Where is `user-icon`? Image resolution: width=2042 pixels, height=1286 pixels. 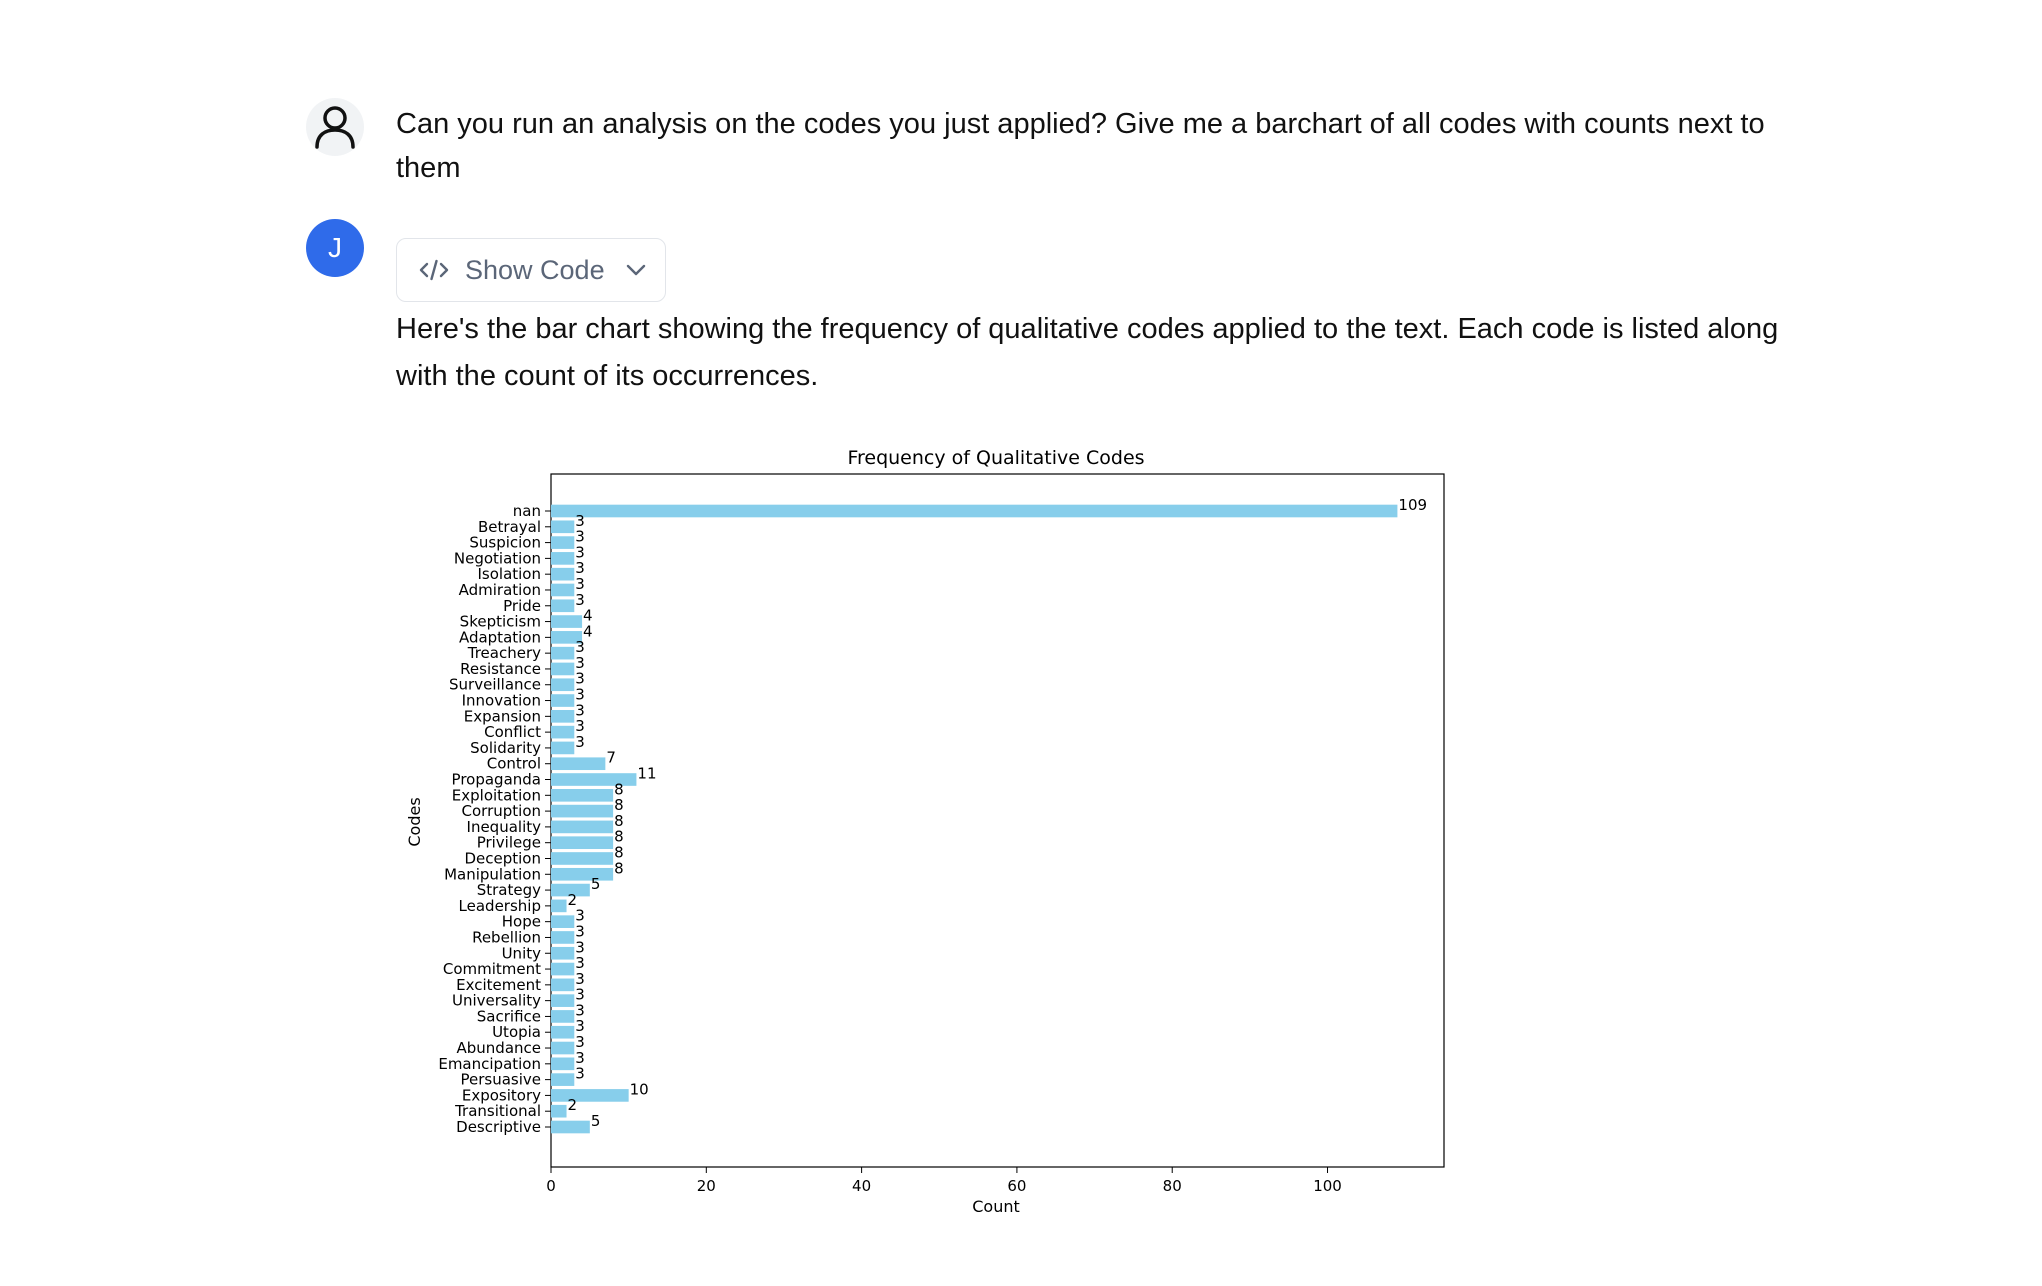 user-icon is located at coordinates (335, 127).